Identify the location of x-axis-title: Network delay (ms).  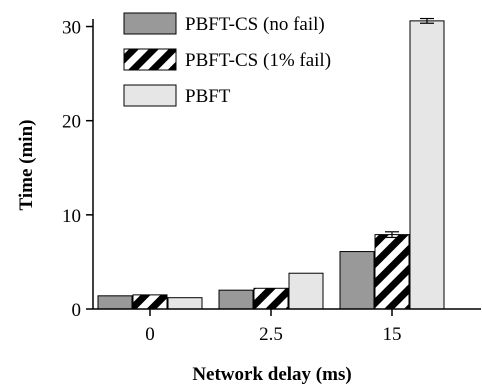
(271, 374).